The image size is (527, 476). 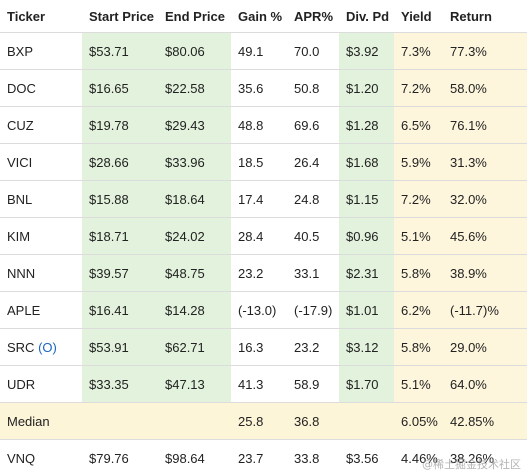 I want to click on cell-return: 38.26%, so click(x=485, y=457).